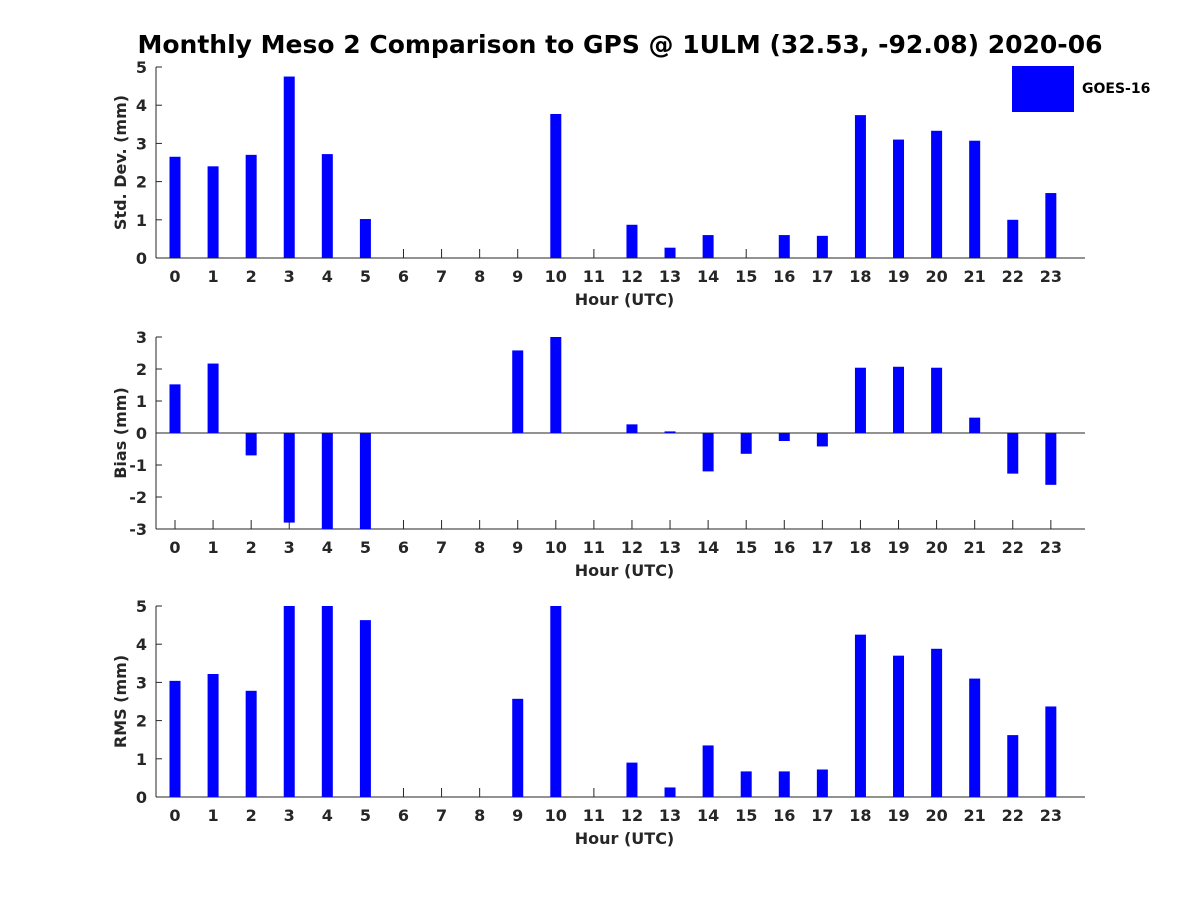 Image resolution: width=1200 pixels, height=900 pixels. Describe the element at coordinates (120, 701) in the screenshot. I see `rms-y-axis-label: RMS (mm)` at that location.